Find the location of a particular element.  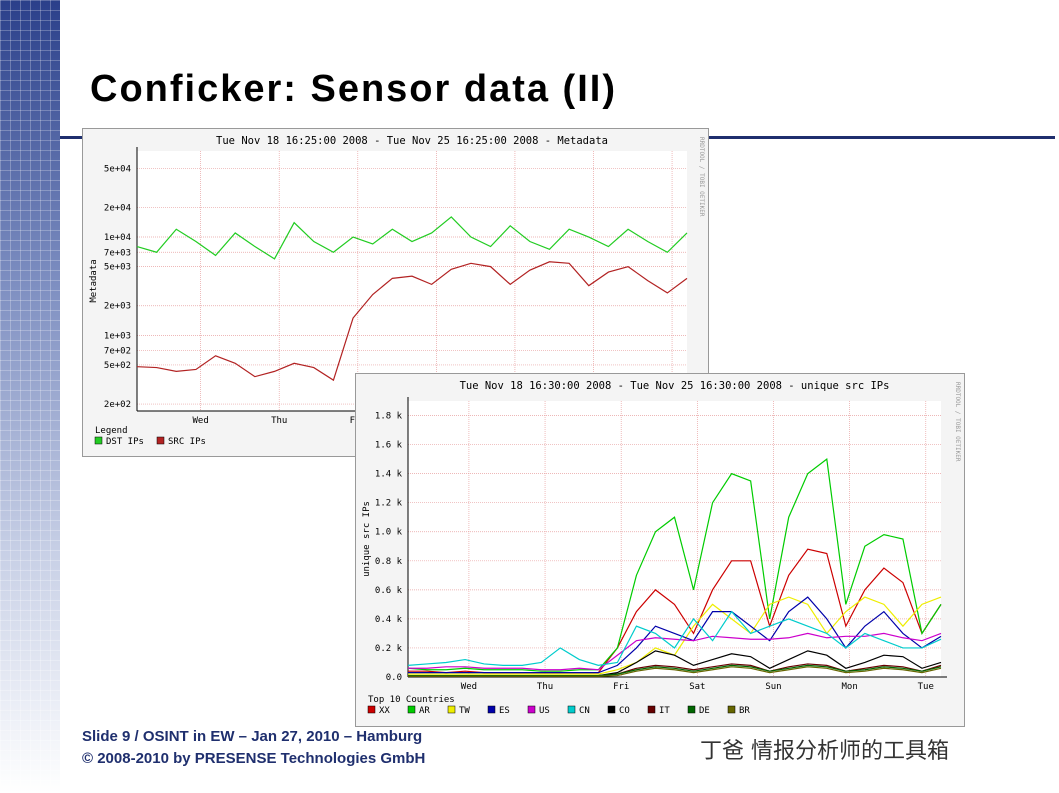

y-tick-label: 5e+02 is located at coordinates (117, 366).